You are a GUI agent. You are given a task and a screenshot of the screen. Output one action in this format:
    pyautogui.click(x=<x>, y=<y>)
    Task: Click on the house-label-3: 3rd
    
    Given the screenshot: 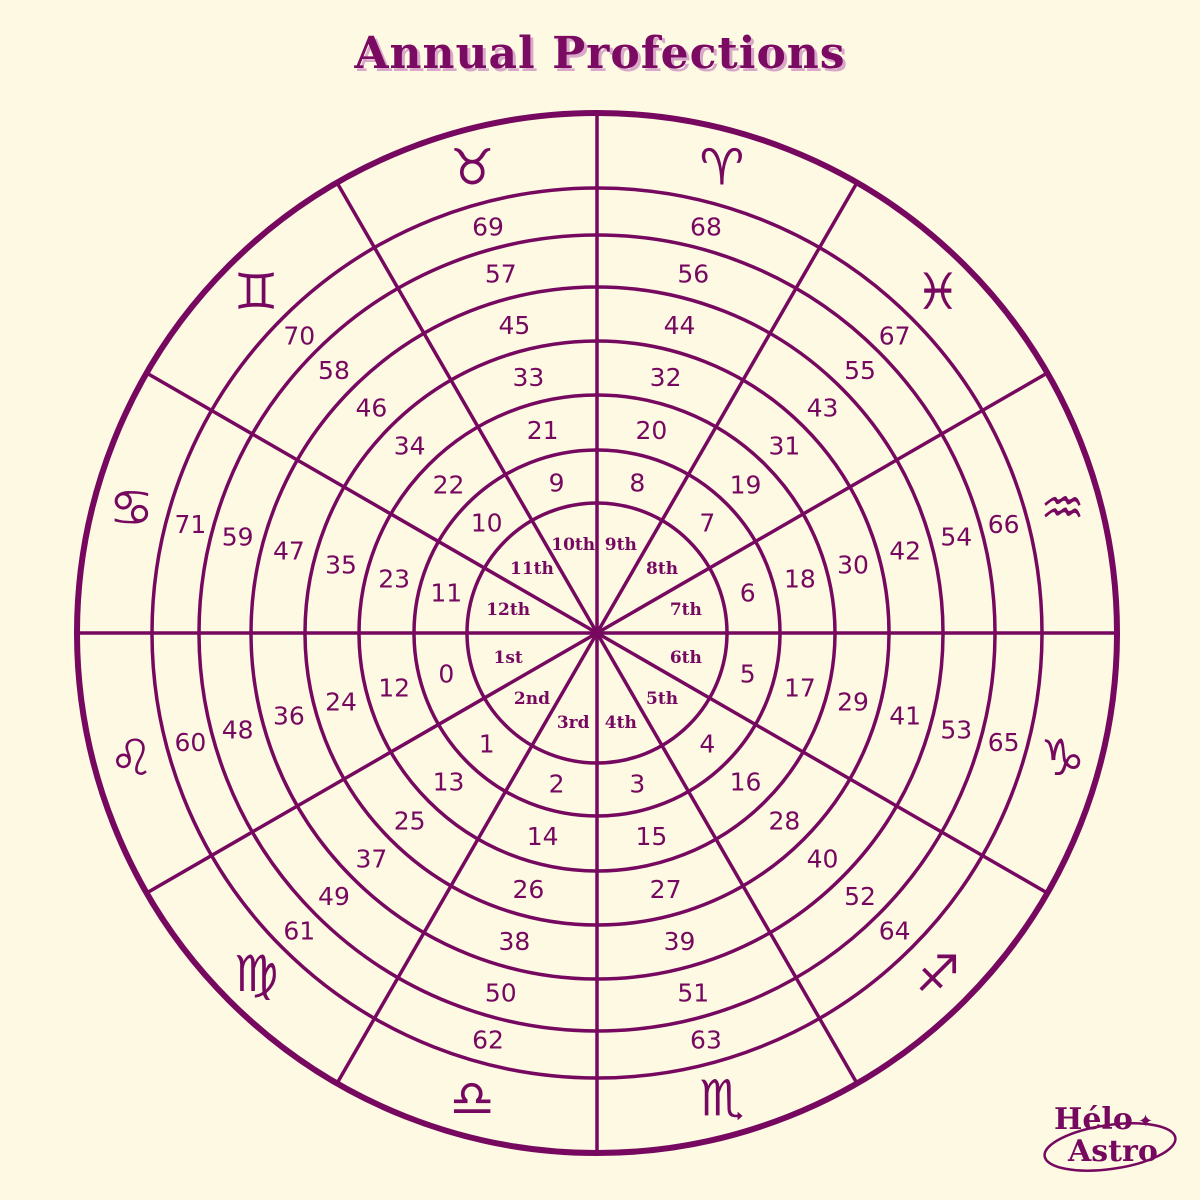 What is the action you would take?
    pyautogui.click(x=573, y=723)
    